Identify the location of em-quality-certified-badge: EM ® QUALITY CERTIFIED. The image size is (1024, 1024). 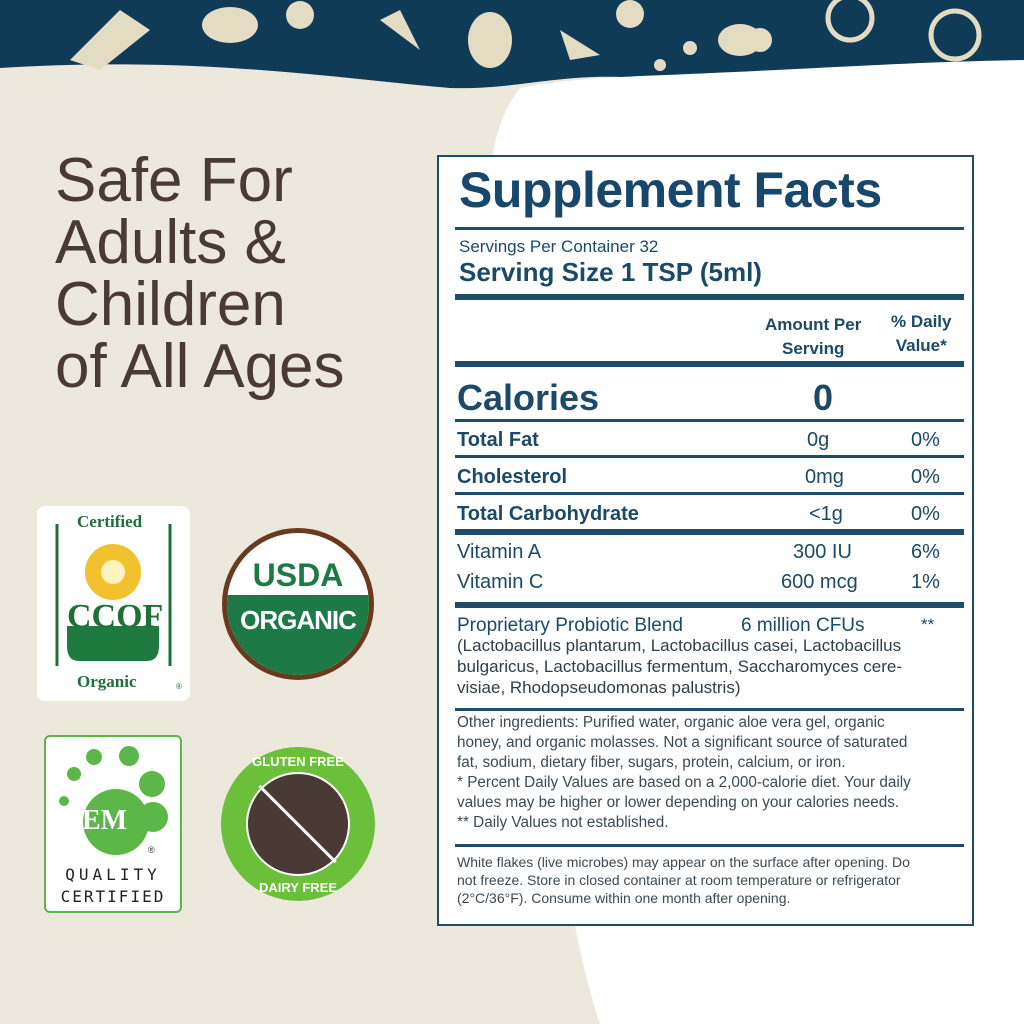
(113, 824).